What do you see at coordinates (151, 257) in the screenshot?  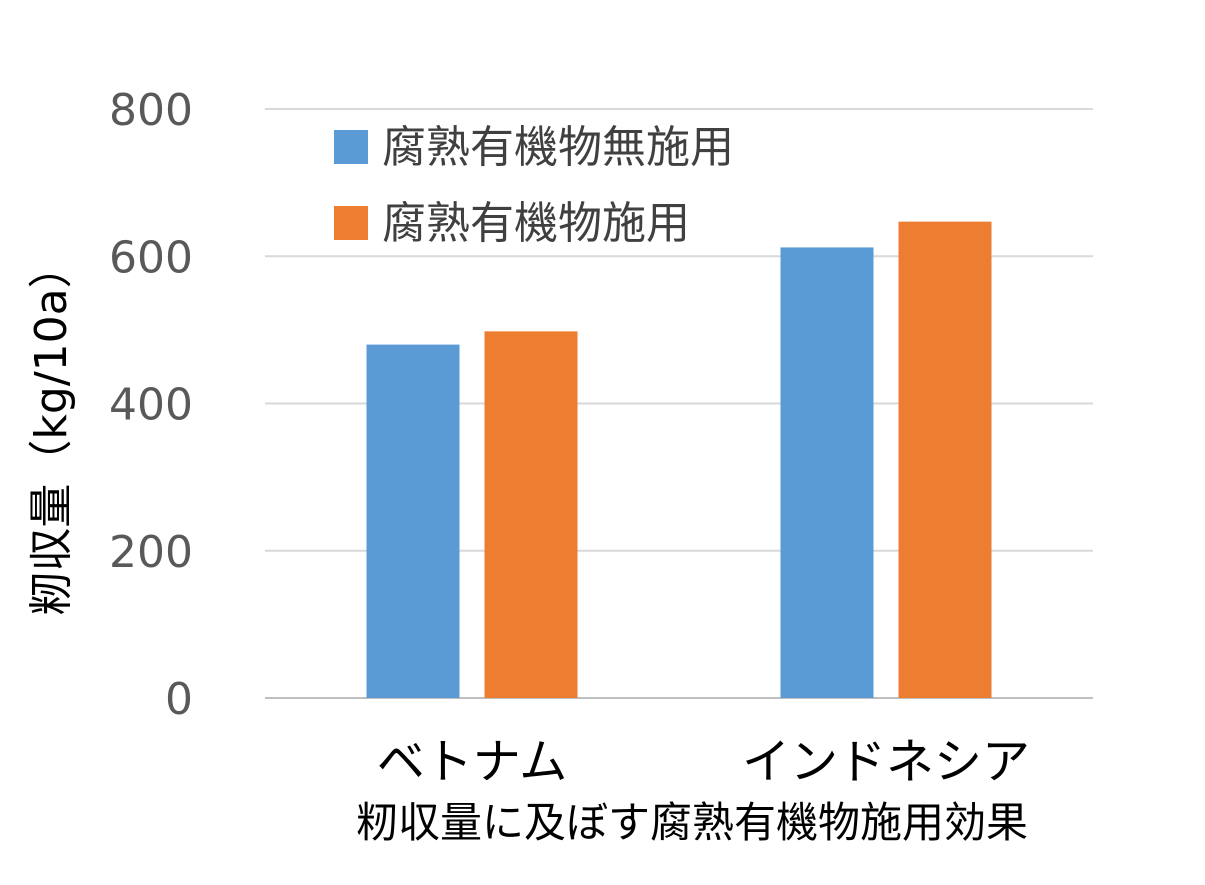 I see `y-tick-label: 600` at bounding box center [151, 257].